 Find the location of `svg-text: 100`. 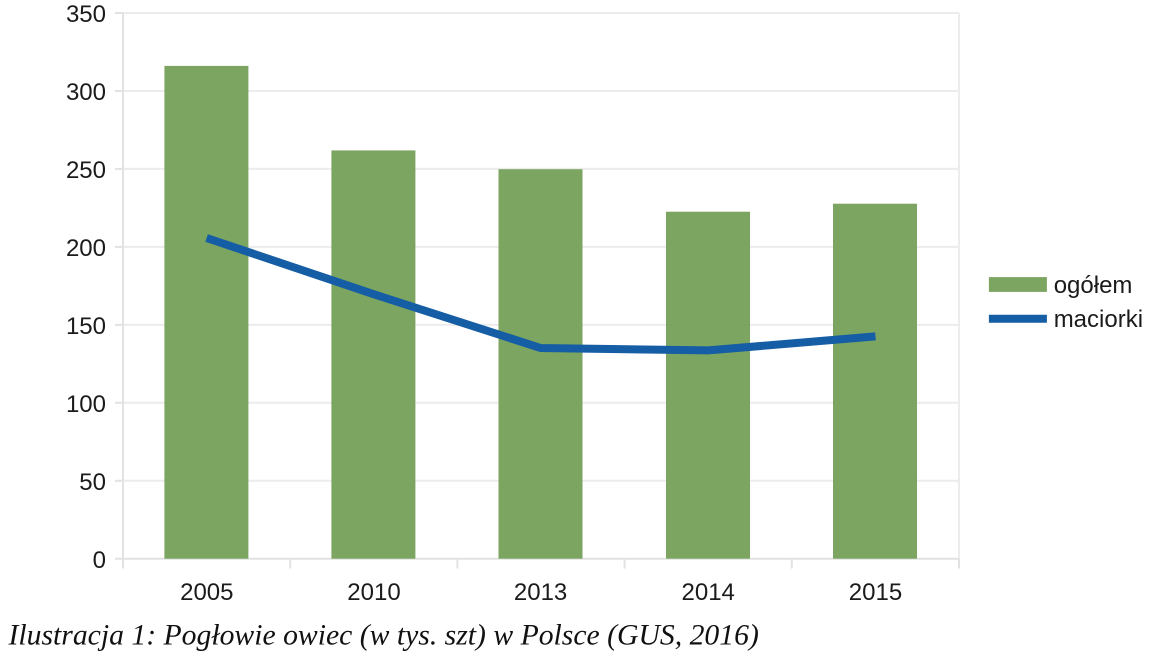

svg-text: 100 is located at coordinates (86, 404).